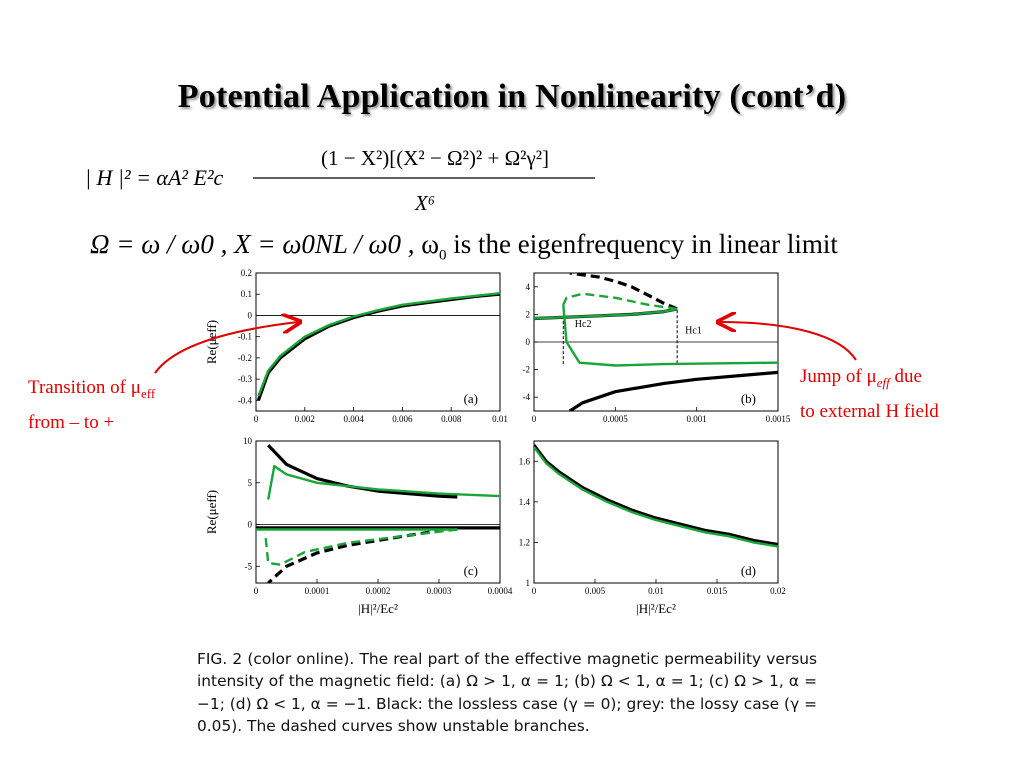 This screenshot has height=768, width=1024. What do you see at coordinates (778, 419) in the screenshot?
I see `x-tick-label: 0.0015` at bounding box center [778, 419].